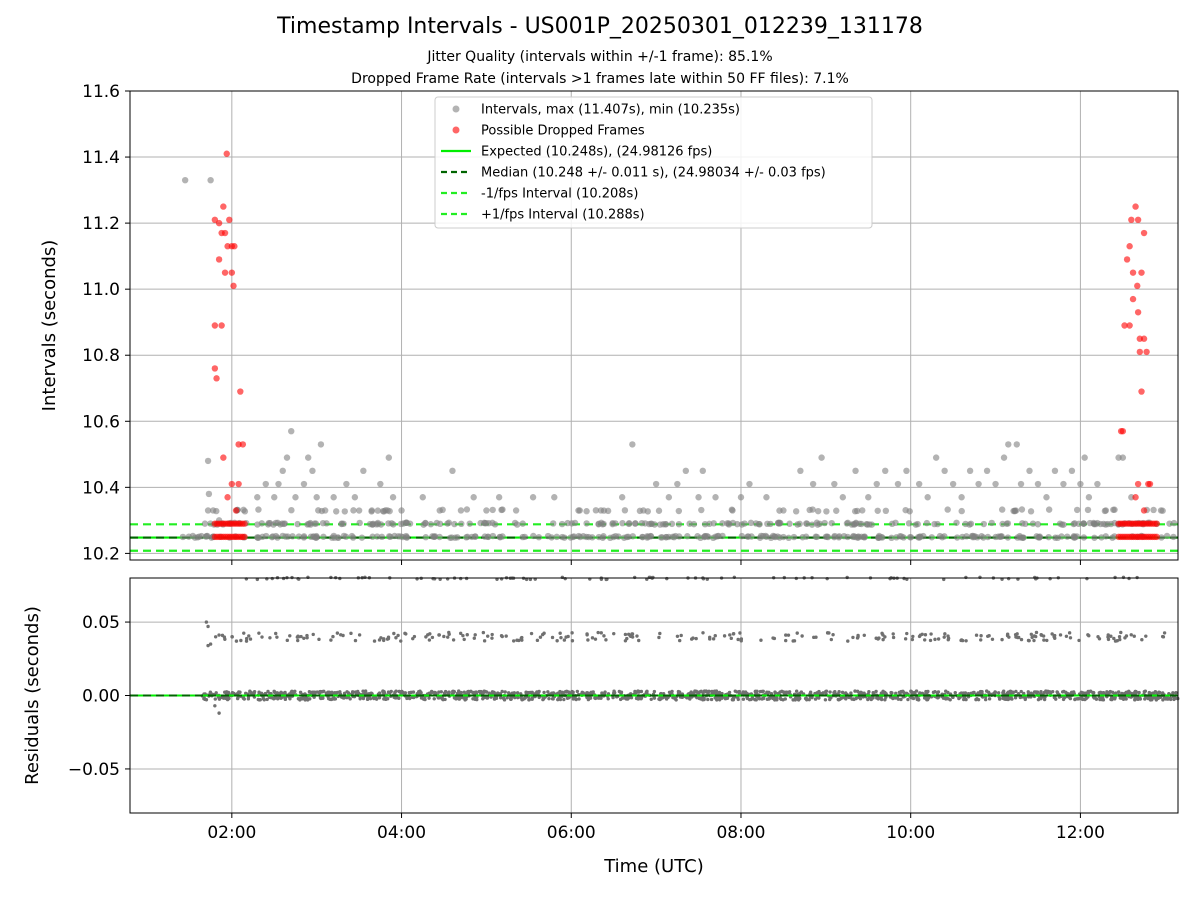  Describe the element at coordinates (101, 356) in the screenshot. I see `y-tick-label: 10.8` at that location.